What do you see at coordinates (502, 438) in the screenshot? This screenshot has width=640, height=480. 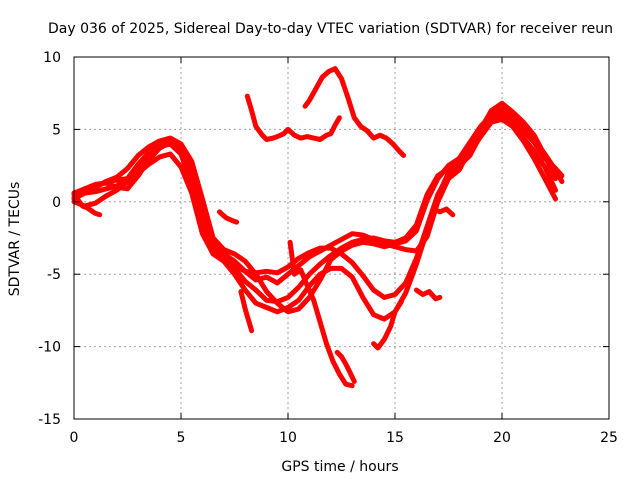 I see `x-tick-label: 20` at bounding box center [502, 438].